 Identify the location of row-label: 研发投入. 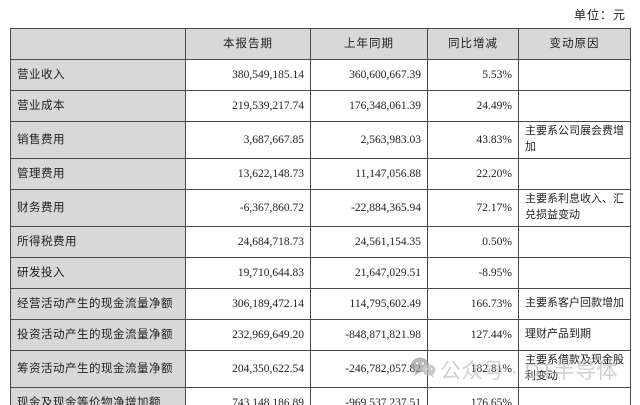
(98, 273).